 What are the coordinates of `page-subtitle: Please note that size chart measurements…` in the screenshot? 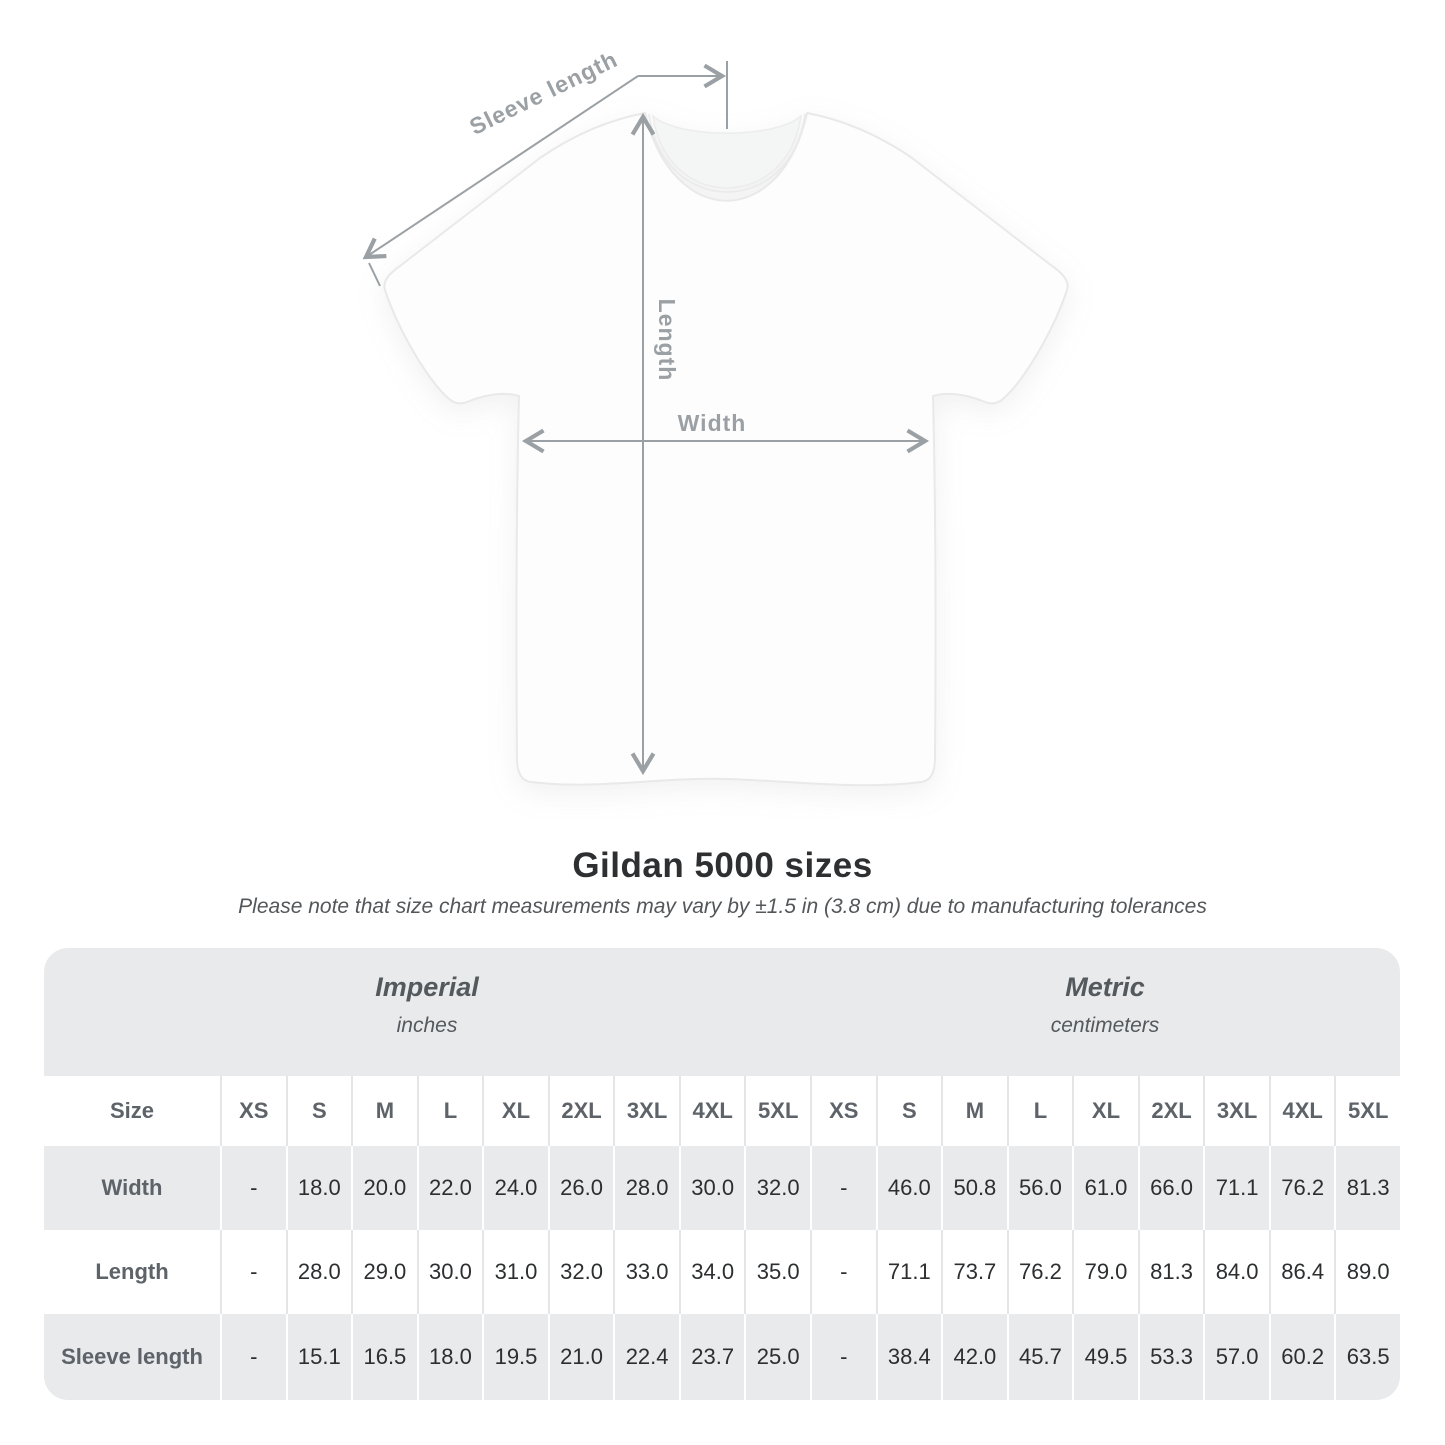 It's located at (722, 906).